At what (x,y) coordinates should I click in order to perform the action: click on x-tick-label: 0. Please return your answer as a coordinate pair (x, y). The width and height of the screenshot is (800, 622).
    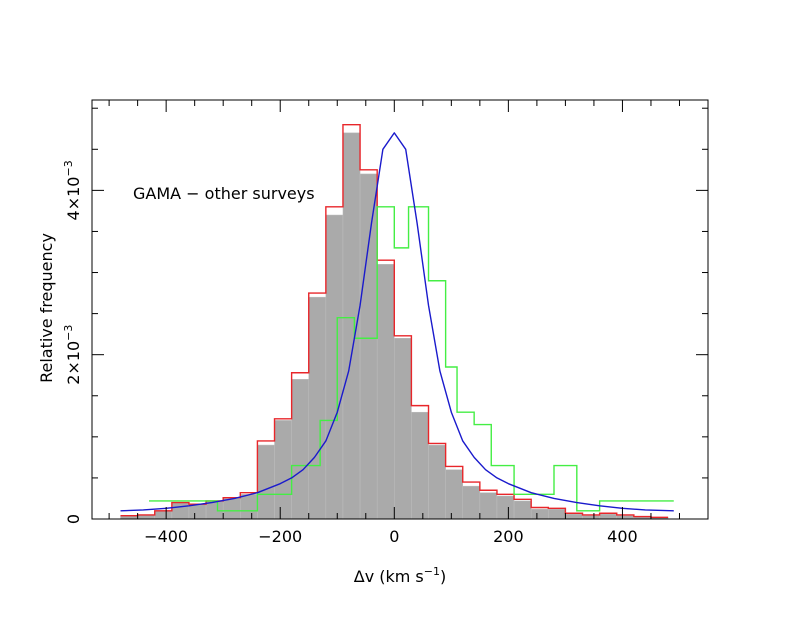
    Looking at the image, I should click on (394, 536).